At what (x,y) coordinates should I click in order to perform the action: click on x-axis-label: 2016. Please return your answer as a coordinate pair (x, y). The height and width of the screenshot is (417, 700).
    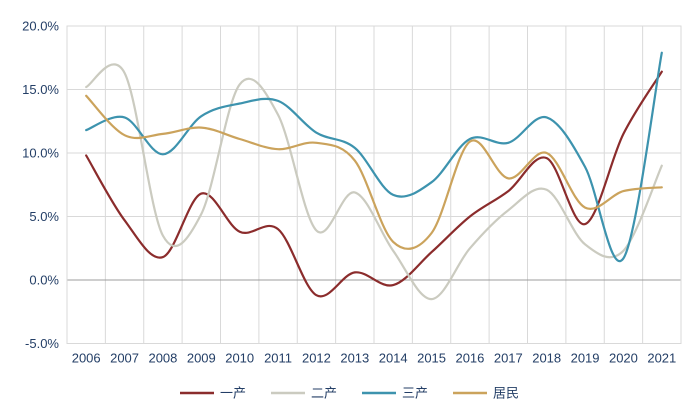
    Looking at the image, I should click on (469, 358).